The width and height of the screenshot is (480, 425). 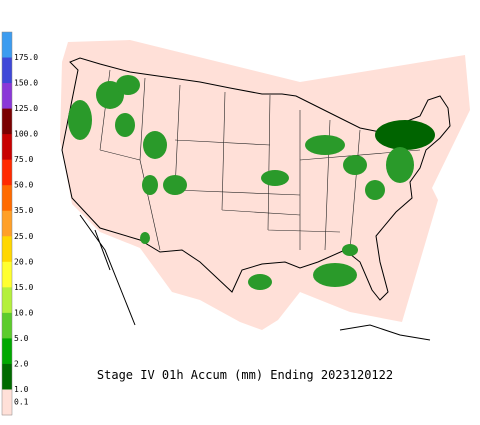 What do you see at coordinates (23, 210) in the screenshot?
I see `legend-label: 35.0` at bounding box center [23, 210].